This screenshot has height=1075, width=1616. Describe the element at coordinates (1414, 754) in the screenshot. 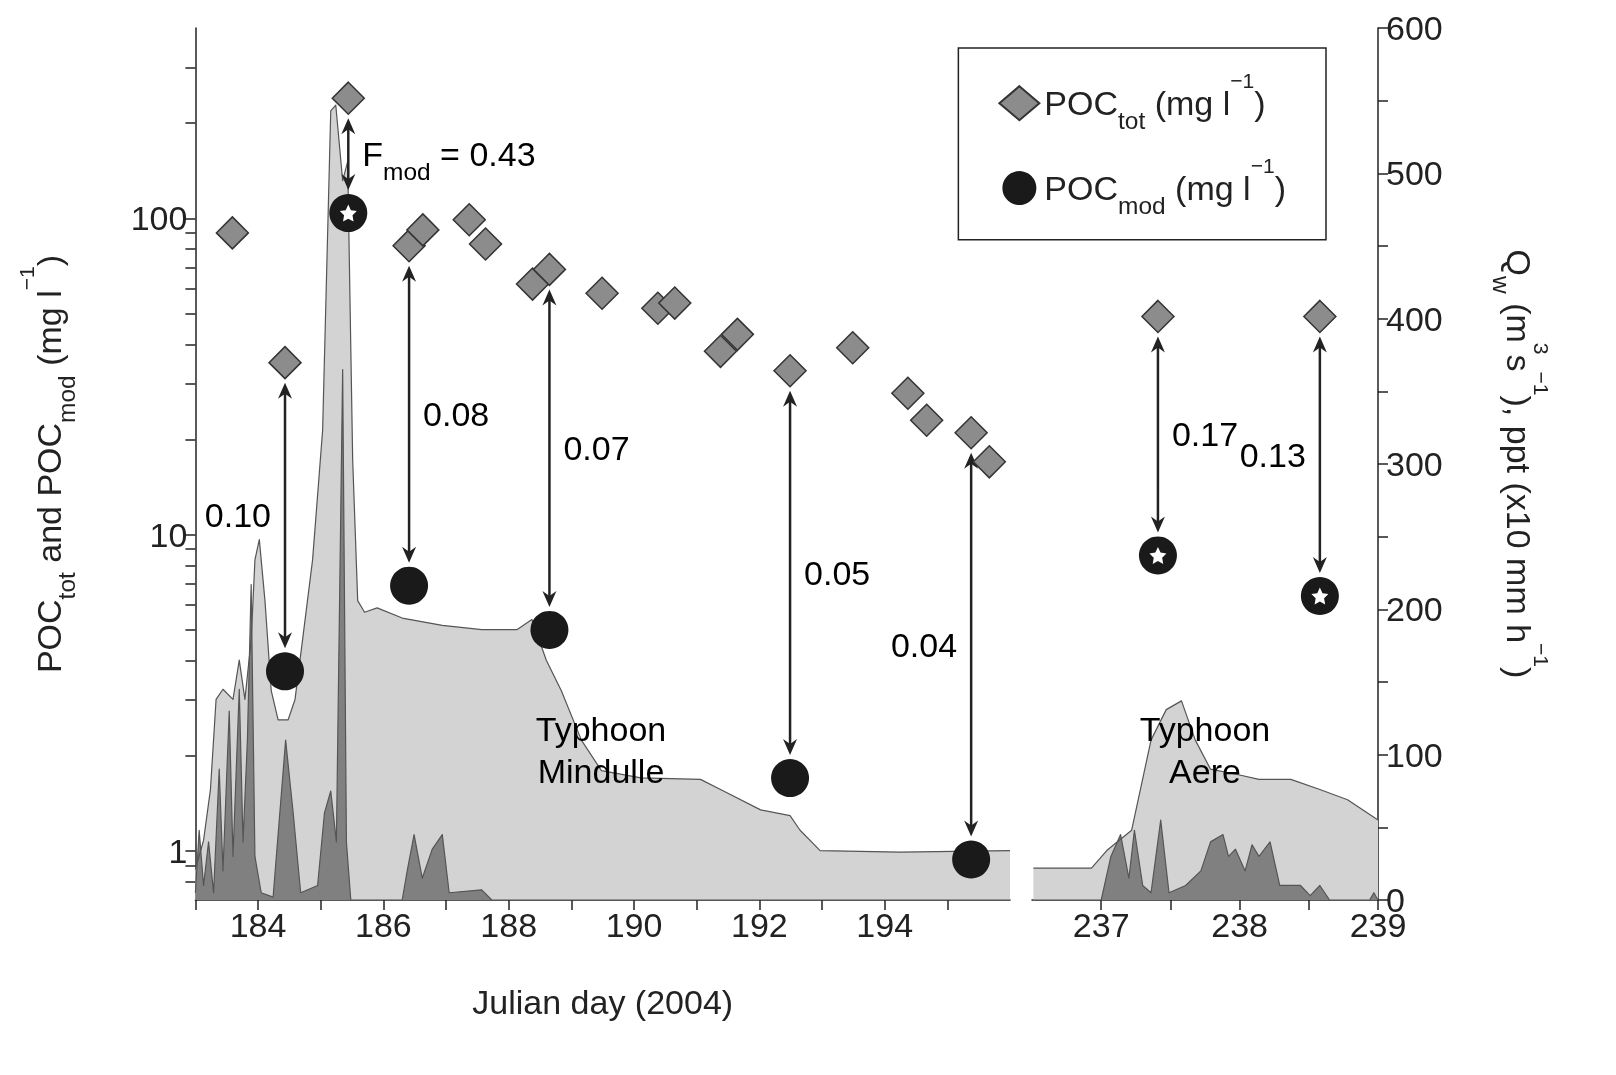

I see `y2-tick-label: 100` at that location.